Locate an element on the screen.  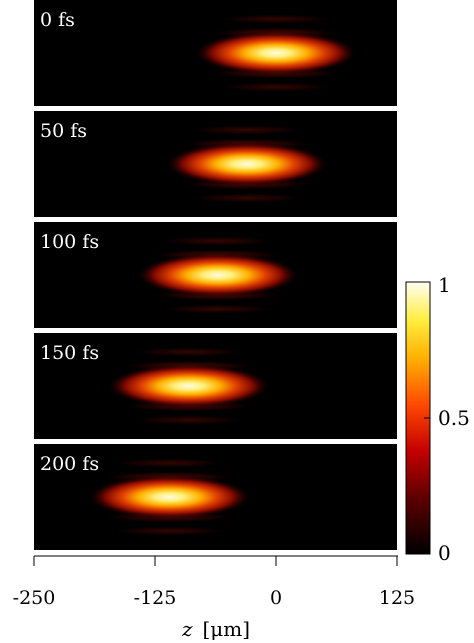
colorbar: 1 0.5 0 is located at coordinates (437, 419).